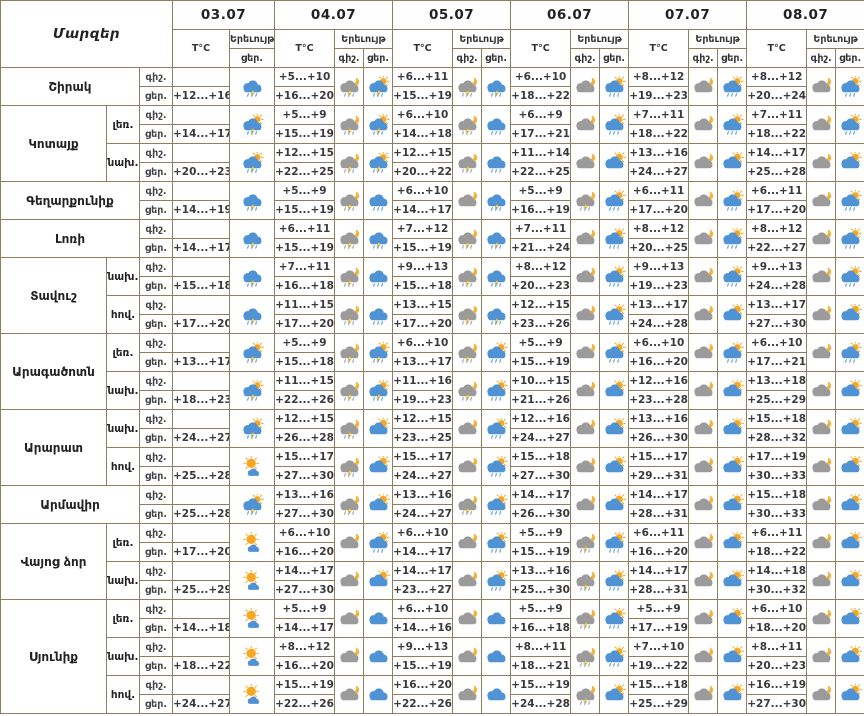 Image resolution: width=864 pixels, height=716 pixels. Describe the element at coordinates (201, 514) in the screenshot. I see `day-temp-cell: +25...+28` at that location.